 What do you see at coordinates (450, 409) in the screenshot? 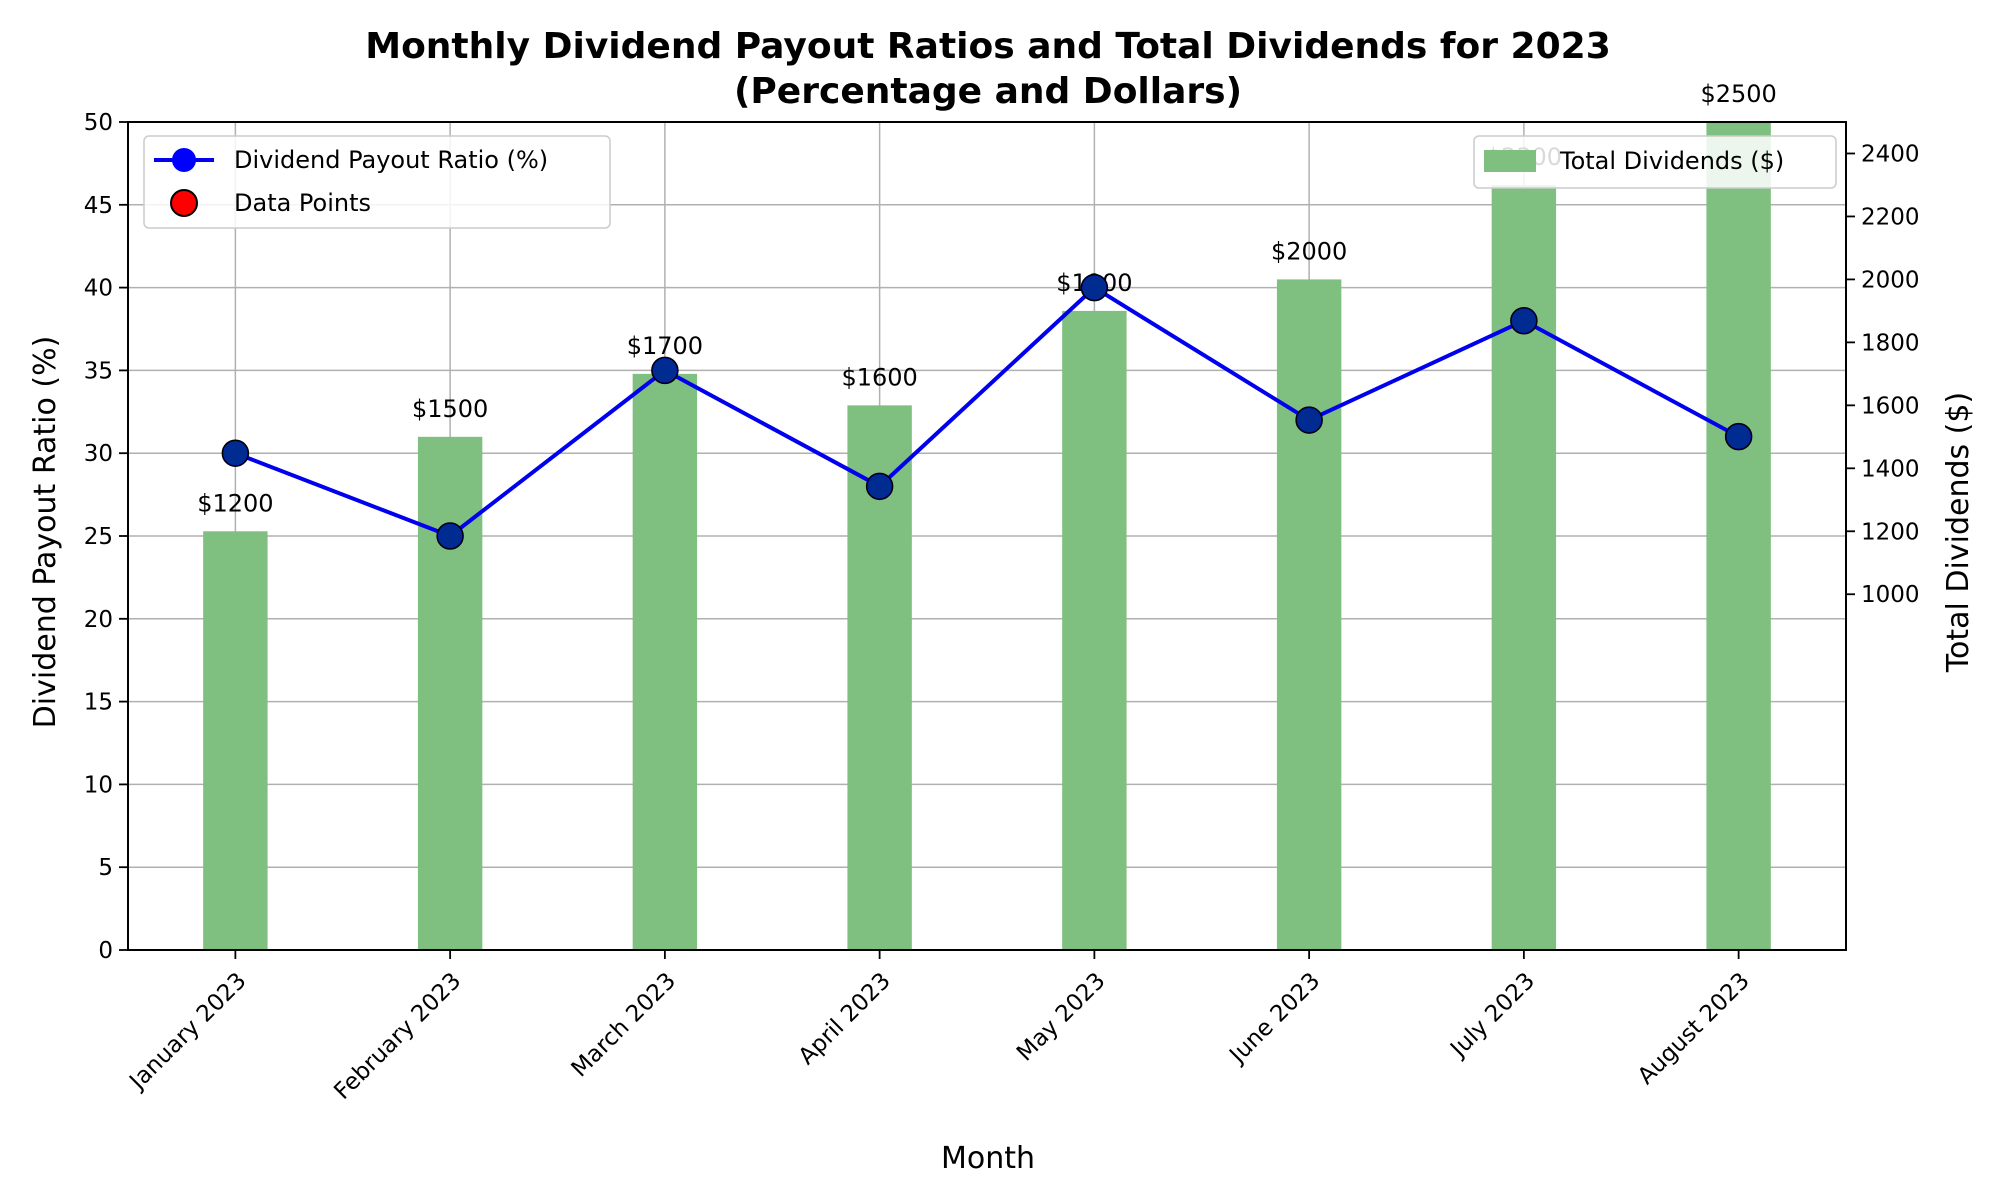
I see `bar-data-label: $1500` at bounding box center [450, 409].